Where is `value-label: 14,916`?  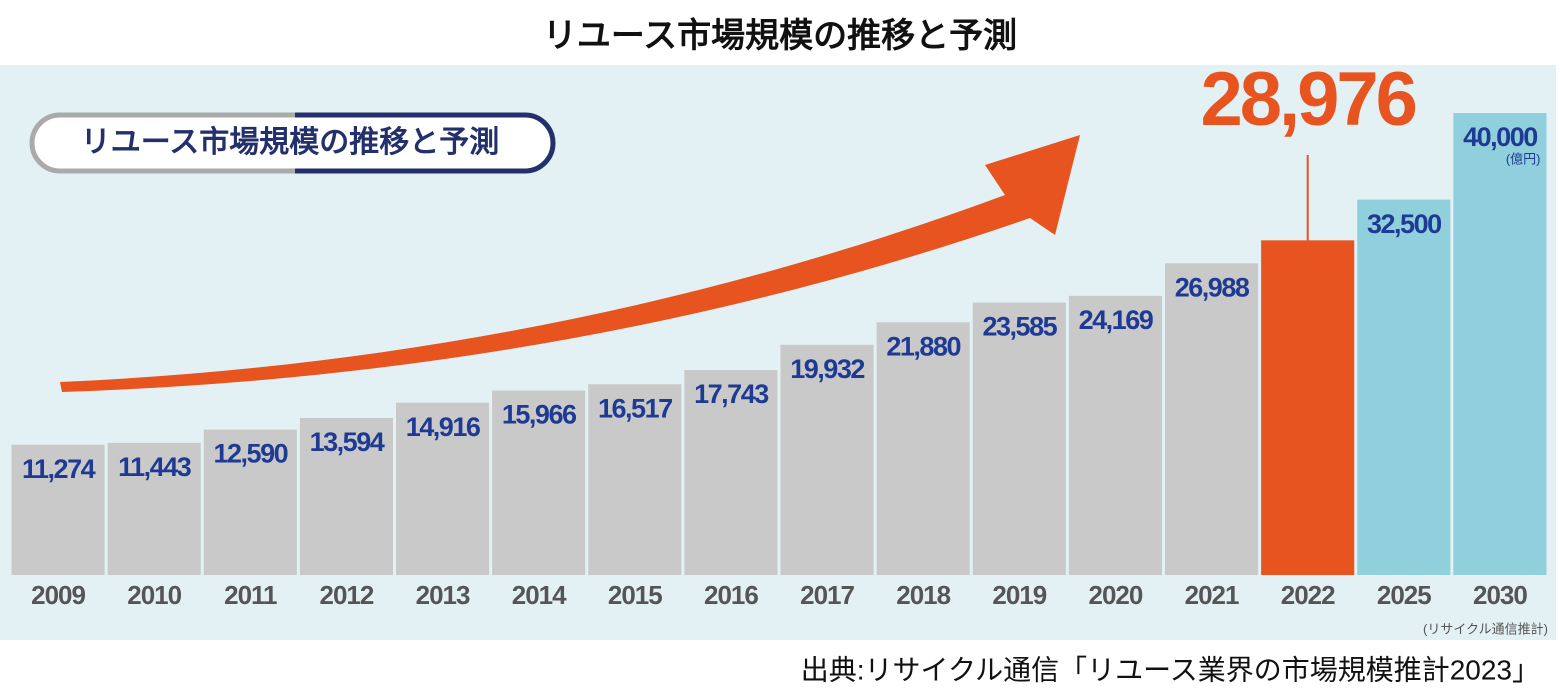
value-label: 14,916 is located at coordinates (443, 427).